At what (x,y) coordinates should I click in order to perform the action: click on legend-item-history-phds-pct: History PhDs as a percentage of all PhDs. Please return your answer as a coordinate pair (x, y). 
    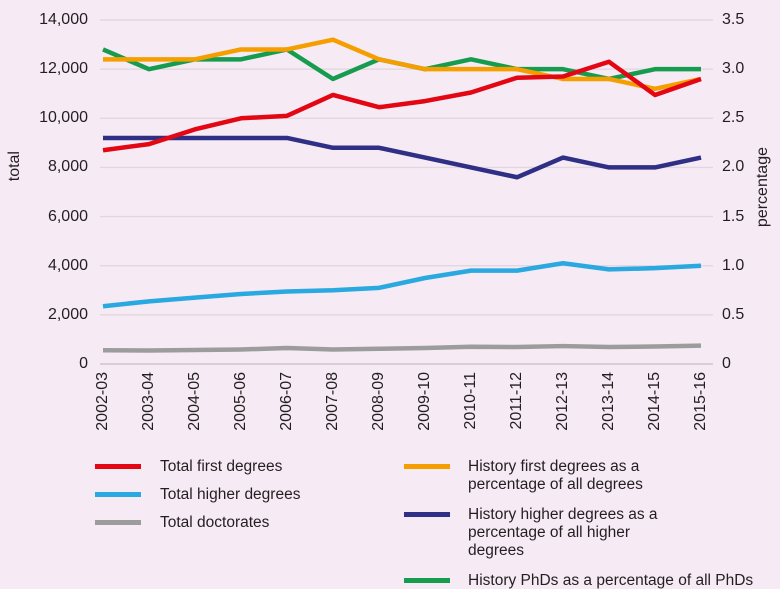
    Looking at the image, I should click on (578, 580).